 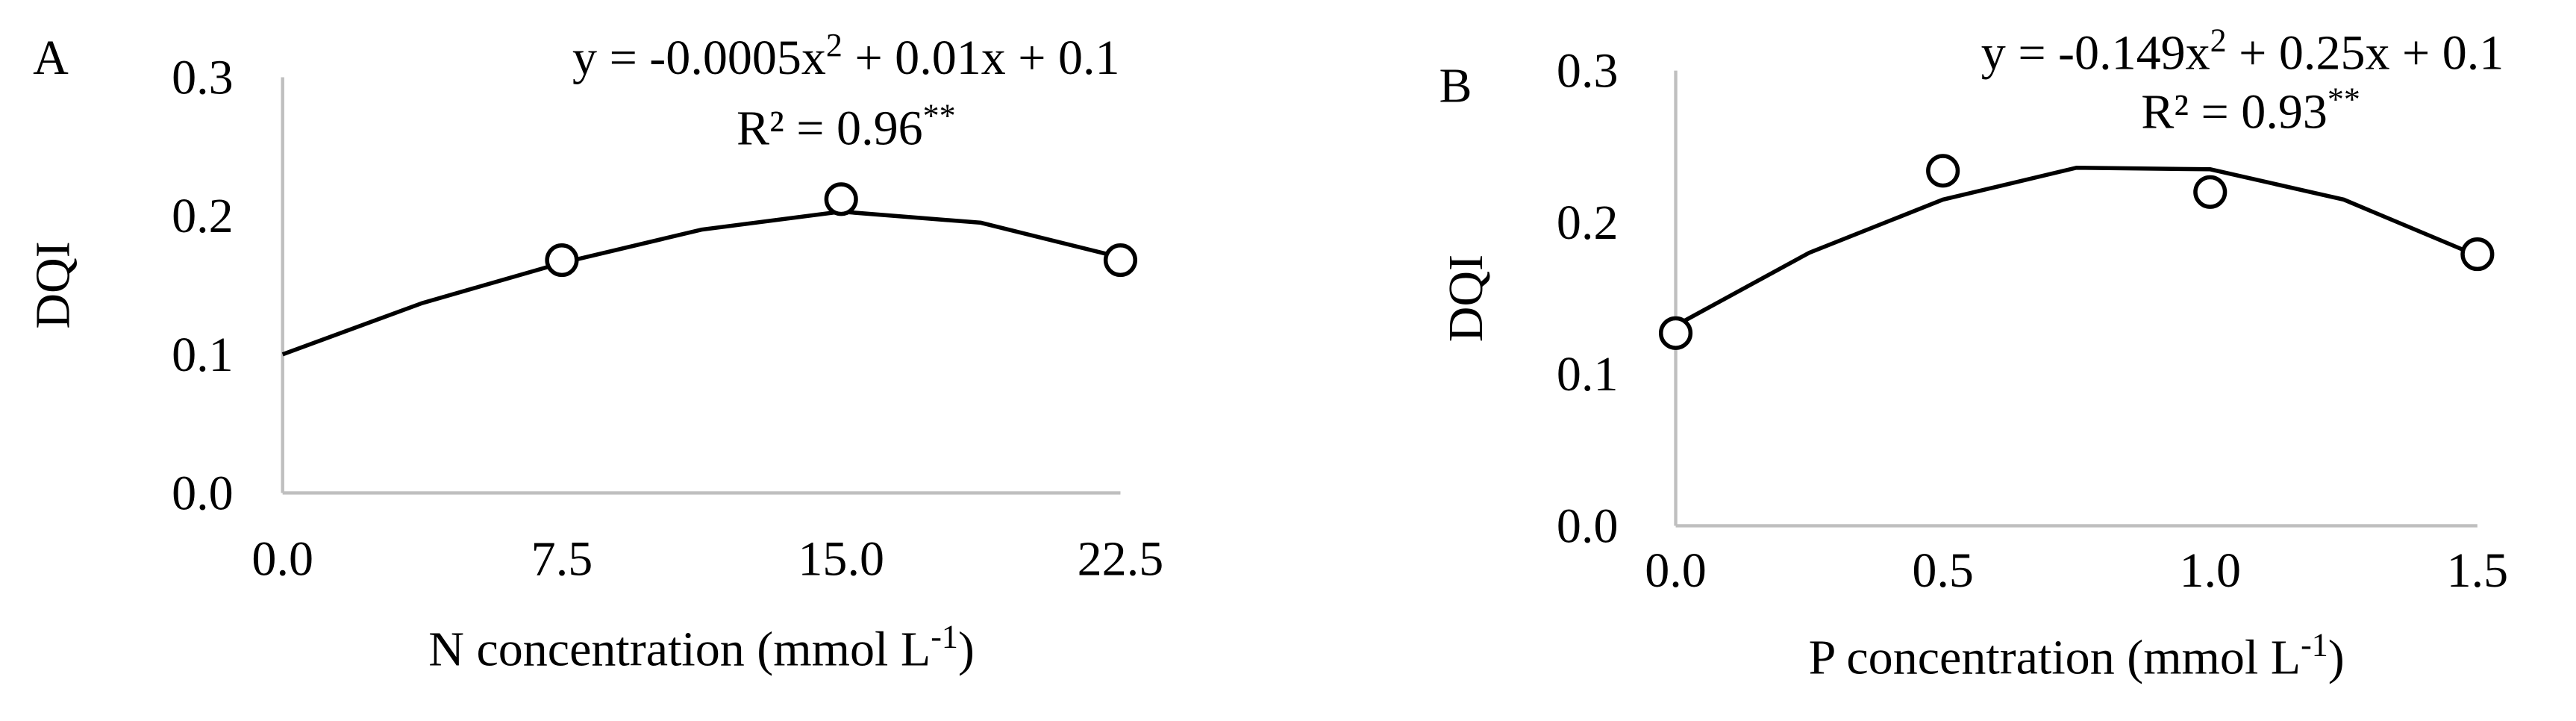 I want to click on text-part: + 0.25x + 0.1, so click(x=2365, y=52).